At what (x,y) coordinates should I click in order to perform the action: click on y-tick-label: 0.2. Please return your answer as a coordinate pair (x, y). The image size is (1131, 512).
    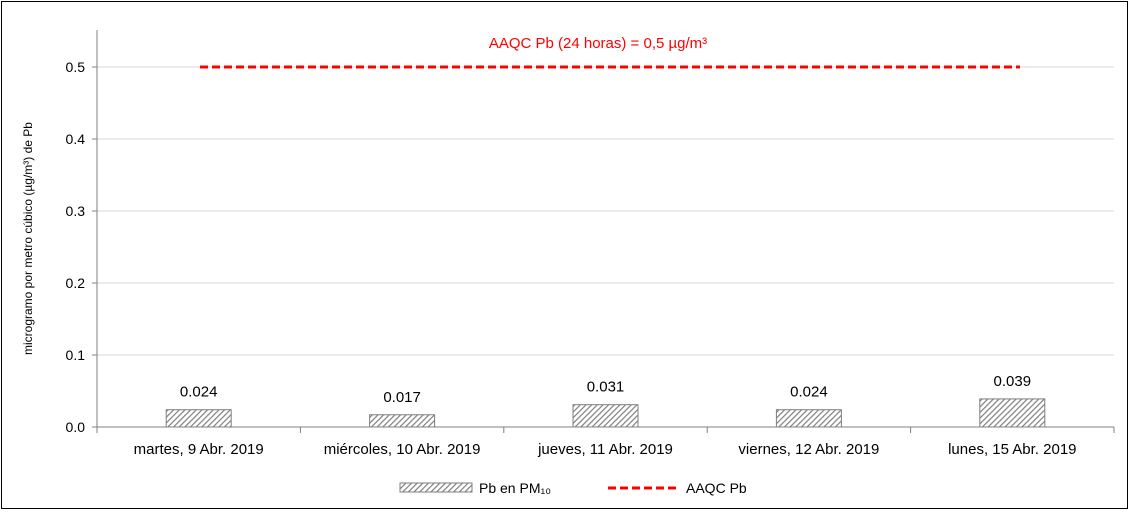
    Looking at the image, I should click on (76, 283).